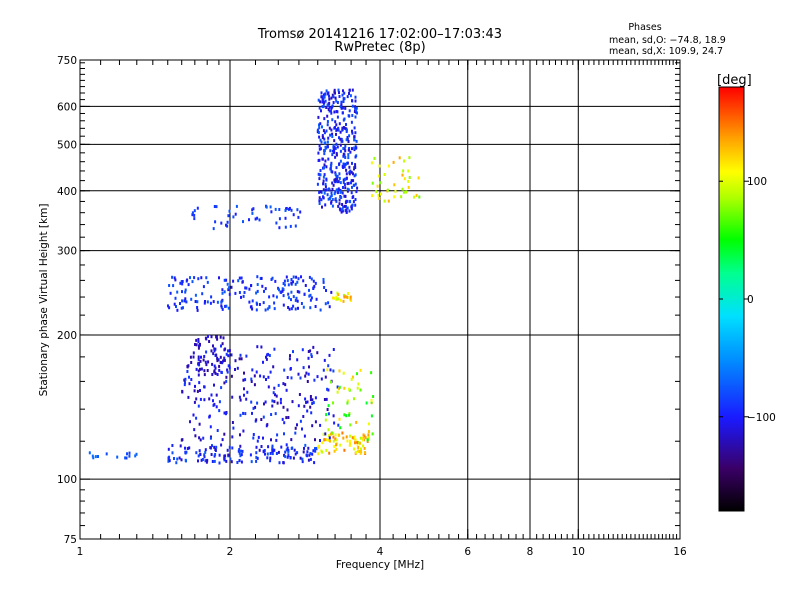  I want to click on x-tick-label: 16, so click(680, 552).